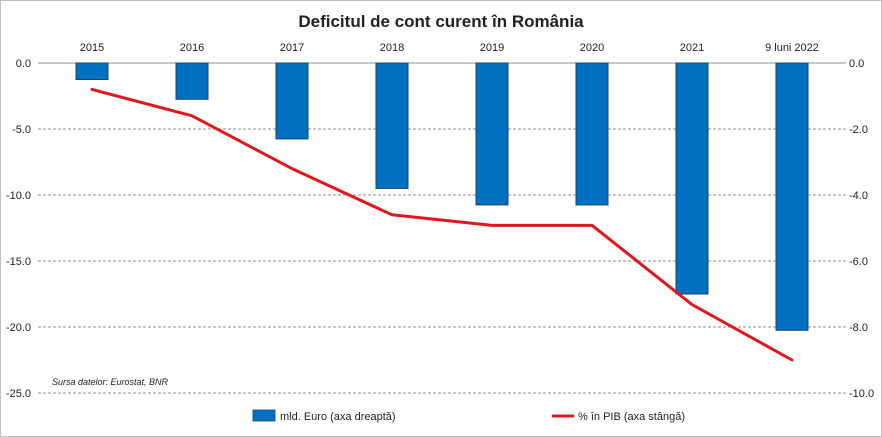 This screenshot has width=882, height=437. What do you see at coordinates (858, 328) in the screenshot?
I see `right-tick-label: -8.0` at bounding box center [858, 328].